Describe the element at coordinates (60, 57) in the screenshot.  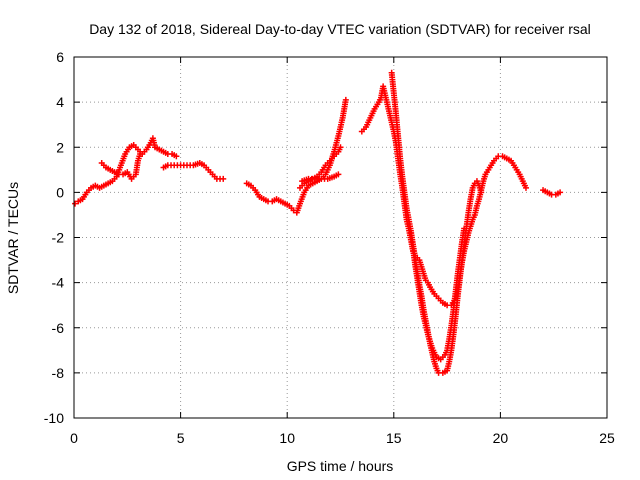
I see `y-tick-label: 6` at that location.